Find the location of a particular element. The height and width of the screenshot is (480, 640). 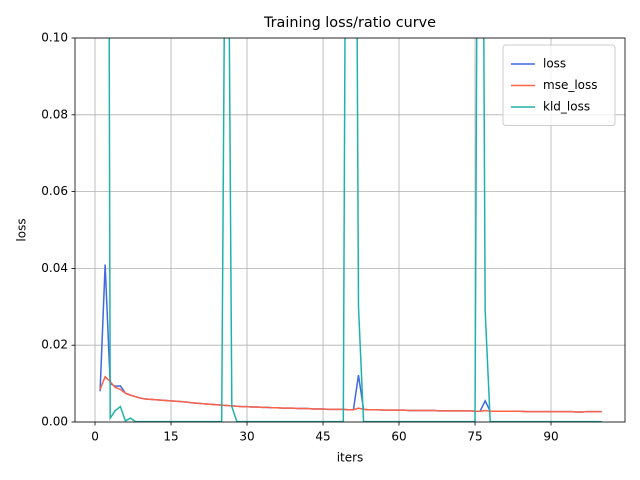

series-line is located at coordinates (350, 394).